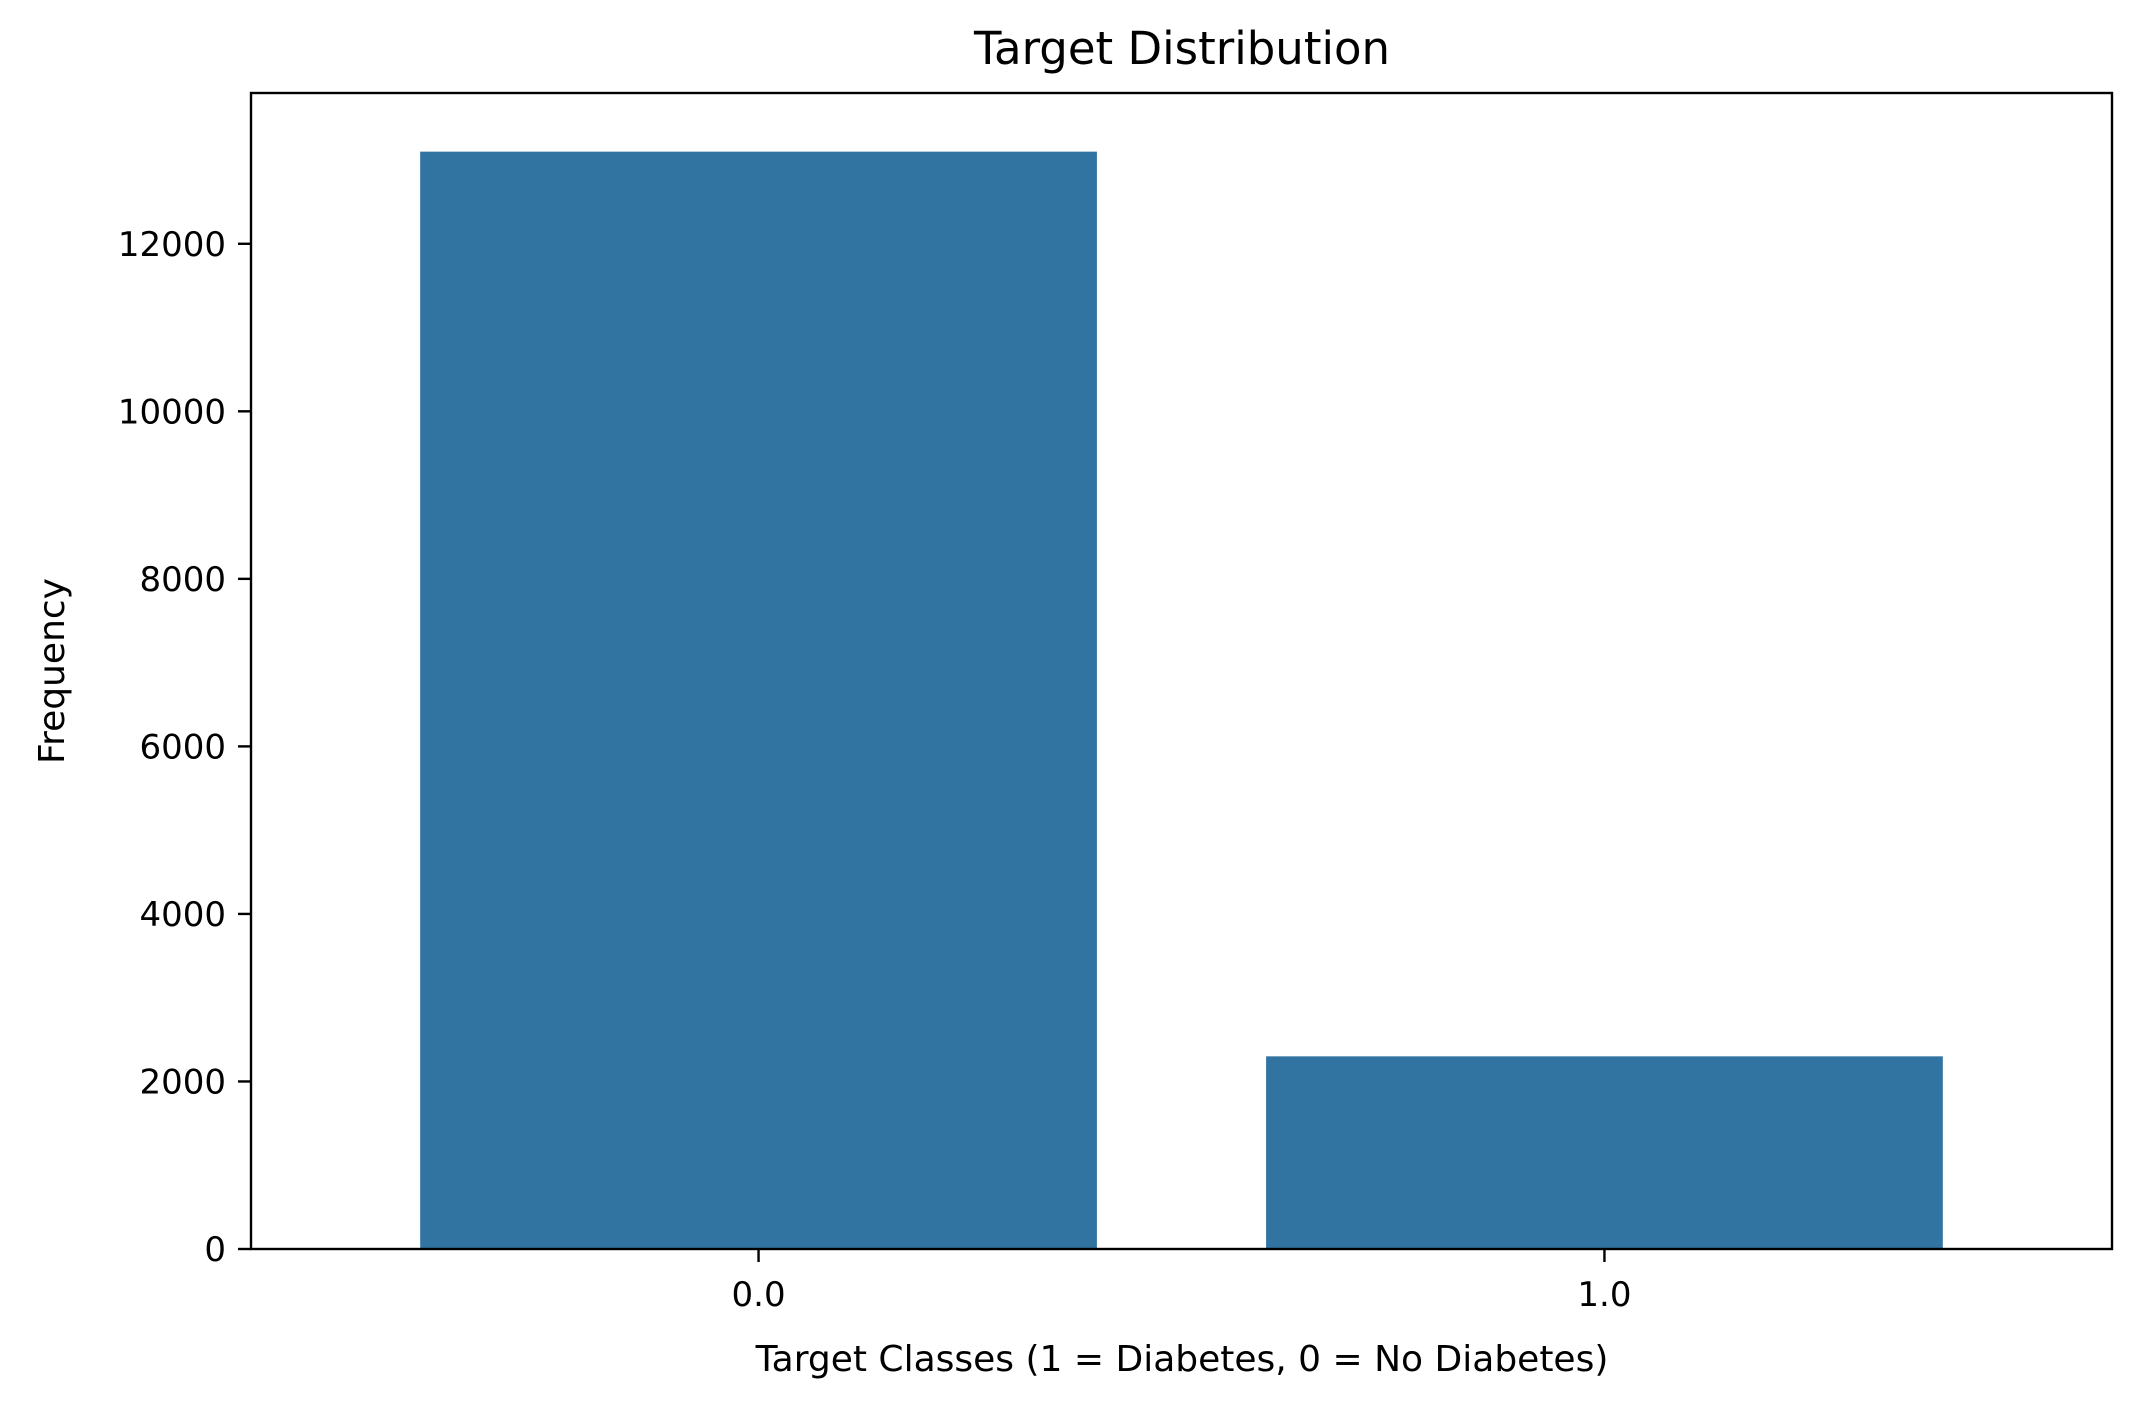 The width and height of the screenshot is (2140, 1407). Describe the element at coordinates (52, 671) in the screenshot. I see `y-axis-label: Frequency` at that location.